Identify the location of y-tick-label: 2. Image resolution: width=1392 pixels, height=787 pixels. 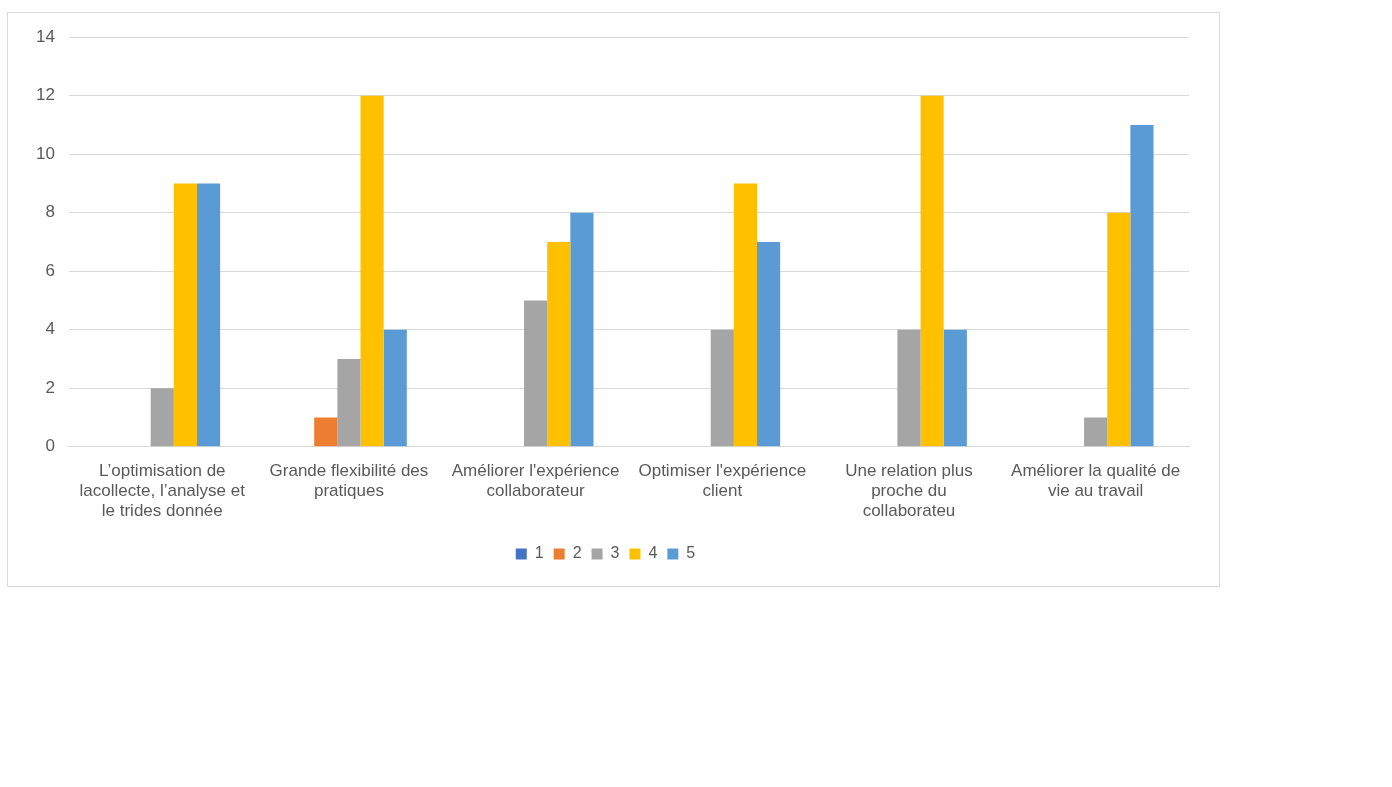
(50, 387).